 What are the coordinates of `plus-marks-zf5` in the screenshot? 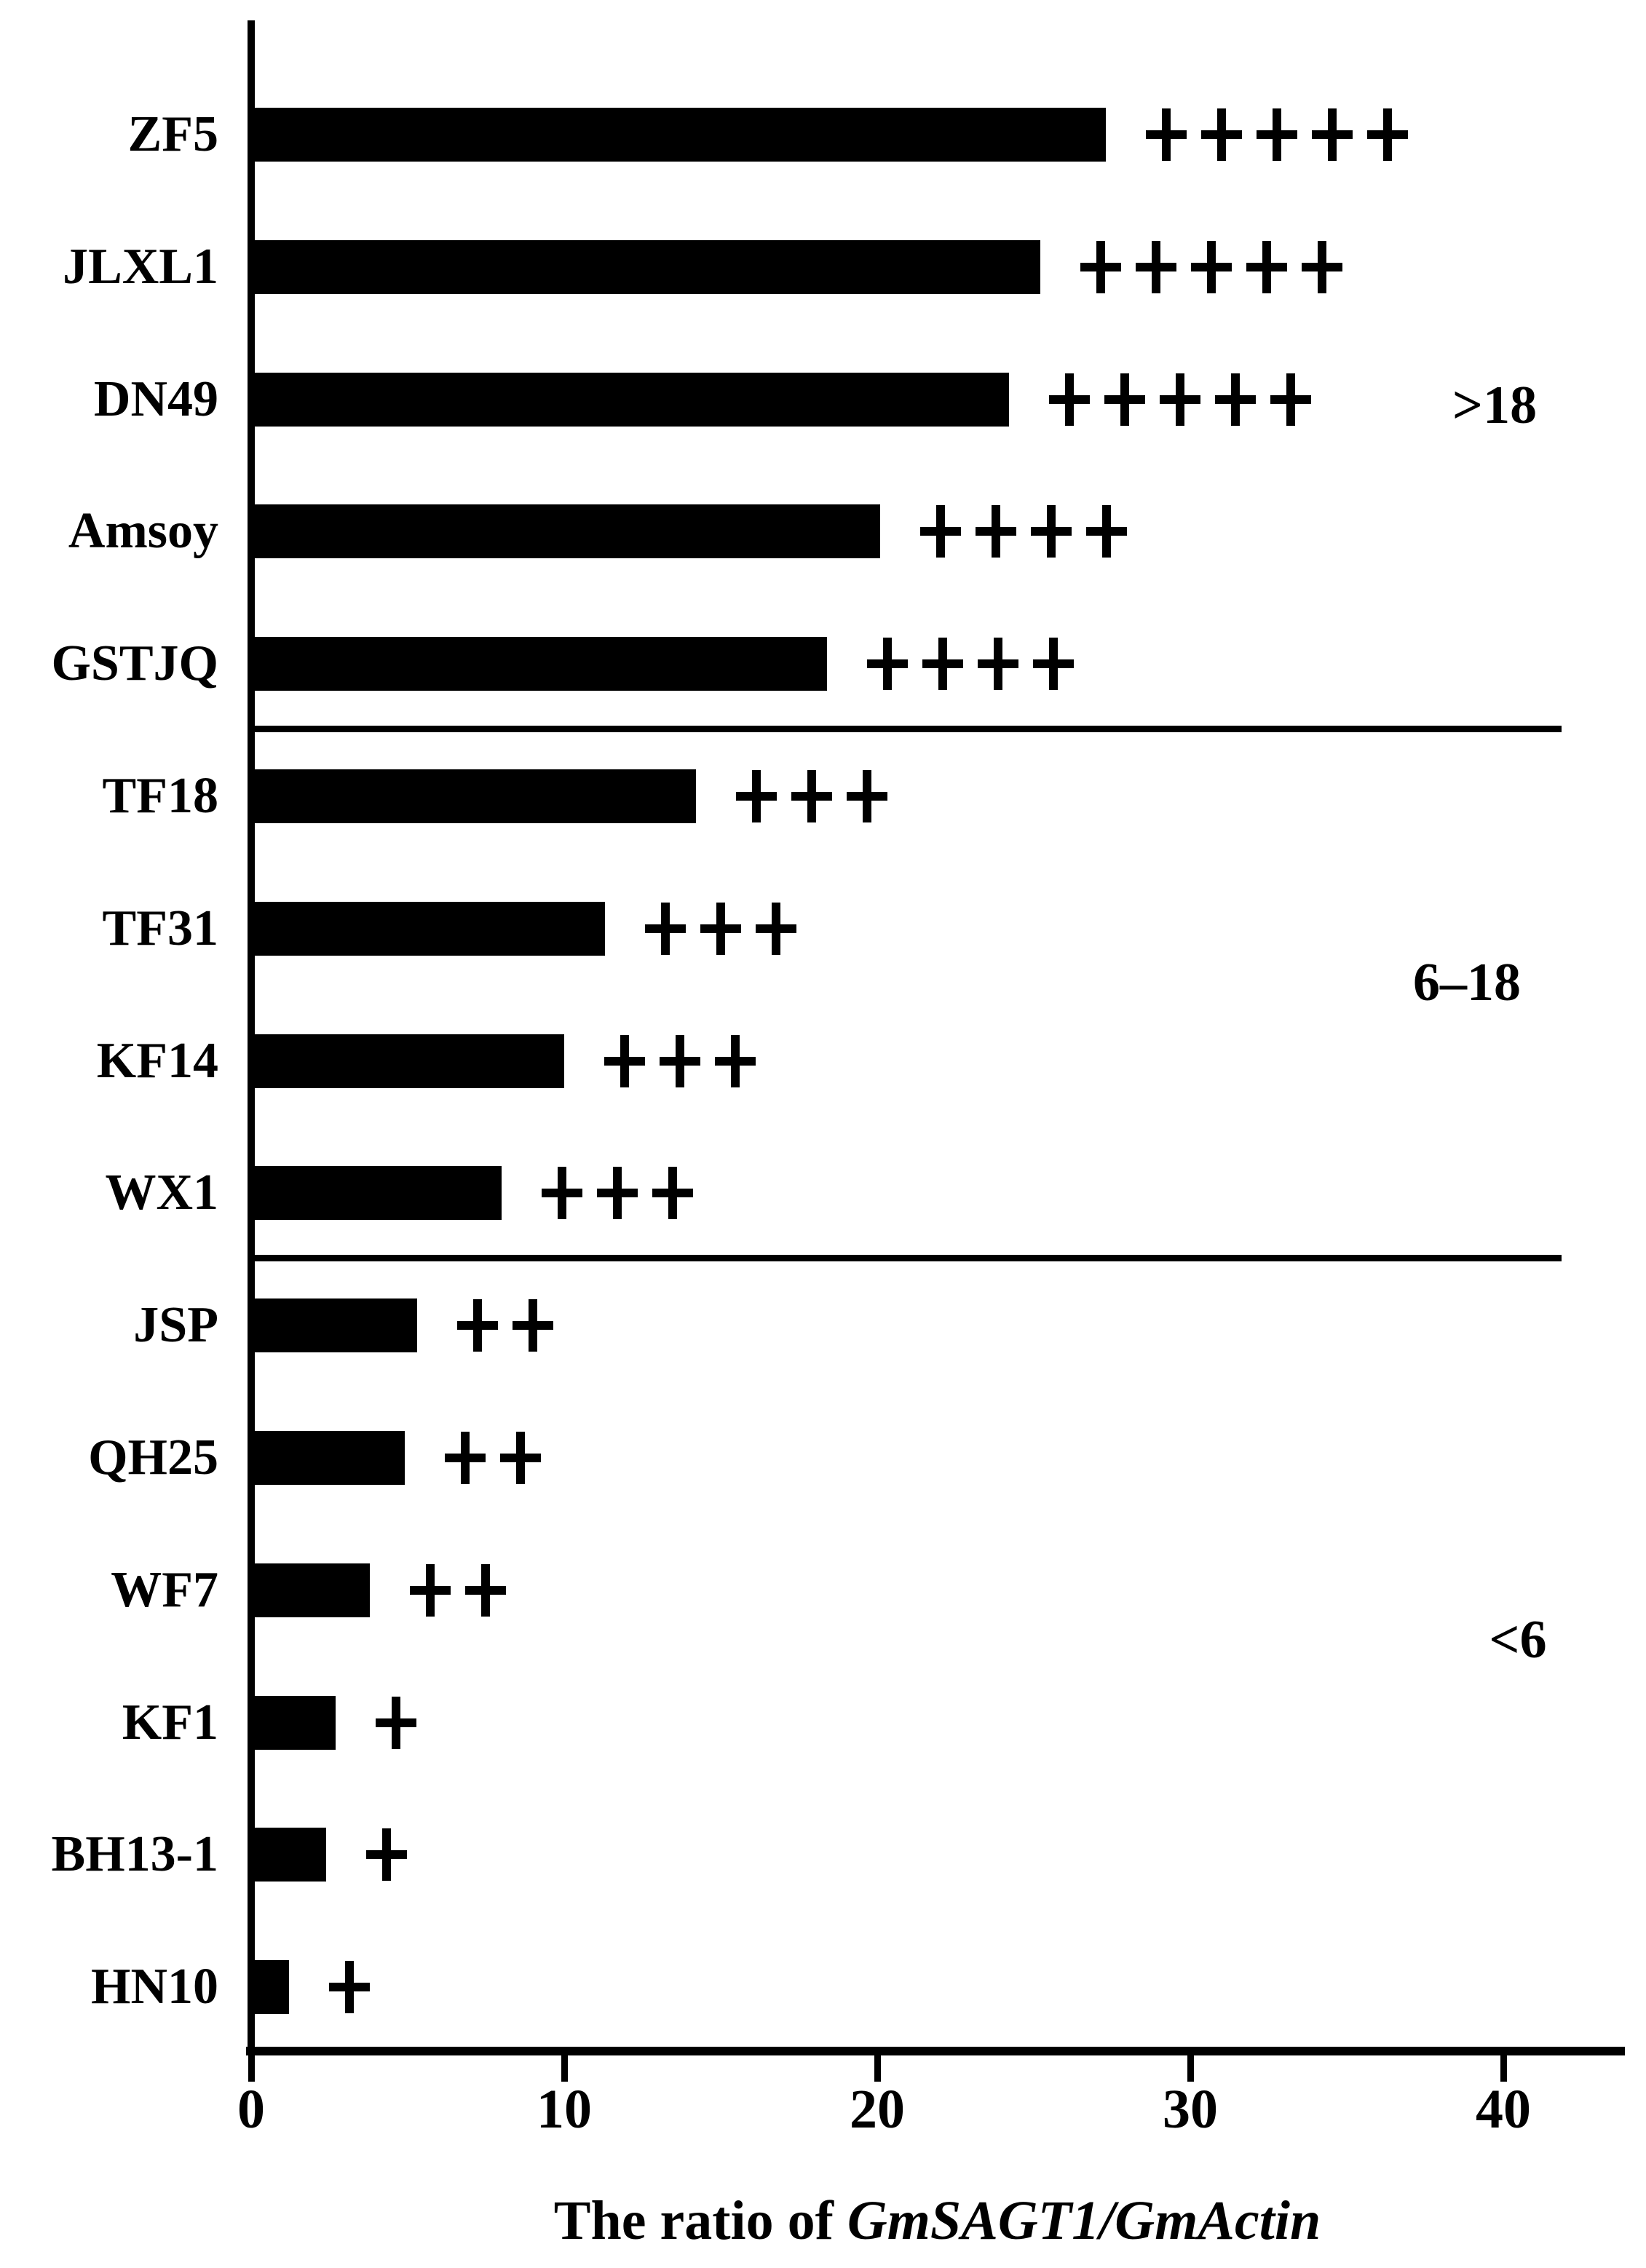 It's located at (1284, 135).